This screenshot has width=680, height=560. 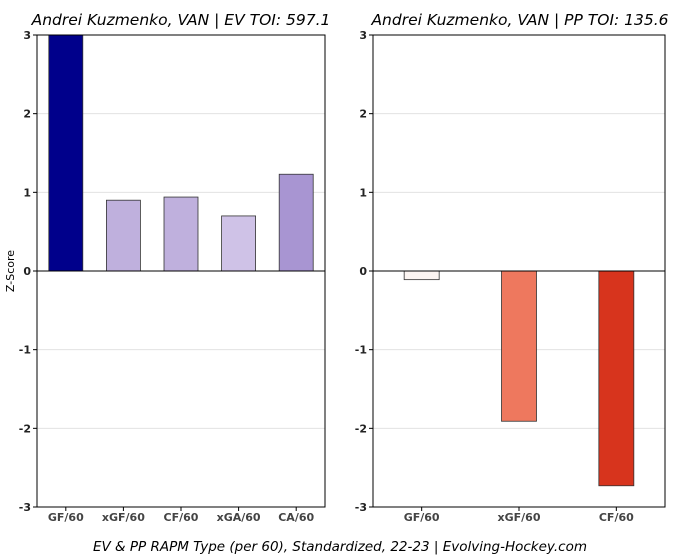 I want to click on x-tick-label: xGA/60, so click(x=239, y=517).